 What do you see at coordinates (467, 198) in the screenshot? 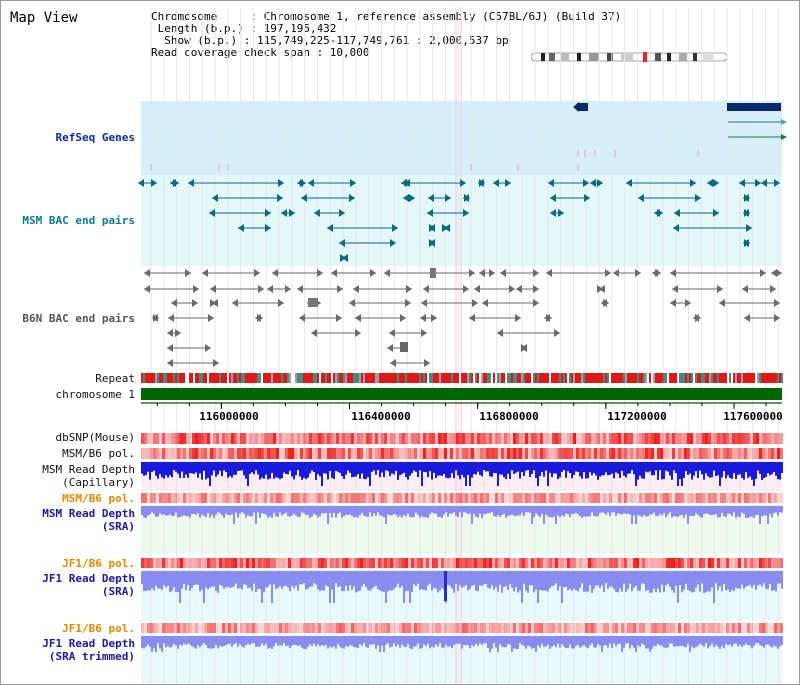
I see `msm-bac-pair-arrow` at bounding box center [467, 198].